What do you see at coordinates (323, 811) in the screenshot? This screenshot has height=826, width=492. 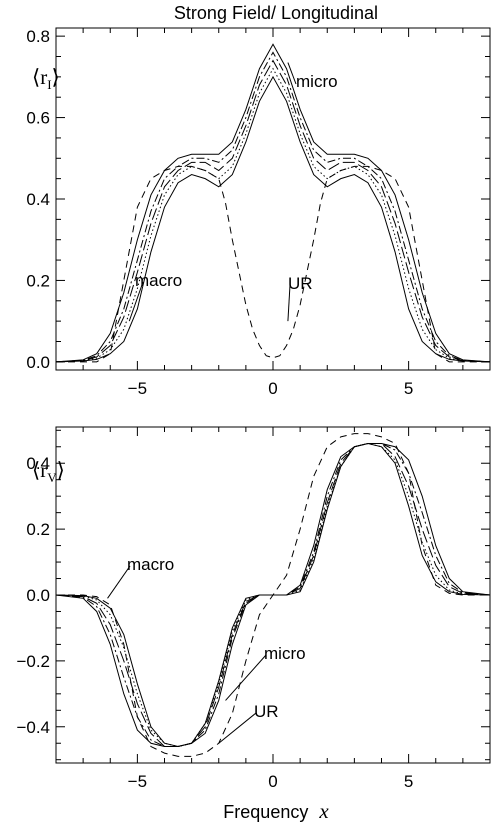 I see `x-axis-label-variable: x` at bounding box center [323, 811].